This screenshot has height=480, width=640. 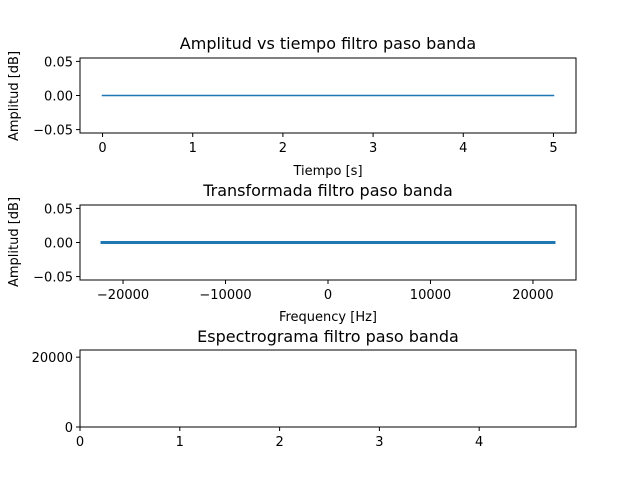 What do you see at coordinates (193, 148) in the screenshot?
I see `subplot-1-xtick-label-1: 1` at bounding box center [193, 148].